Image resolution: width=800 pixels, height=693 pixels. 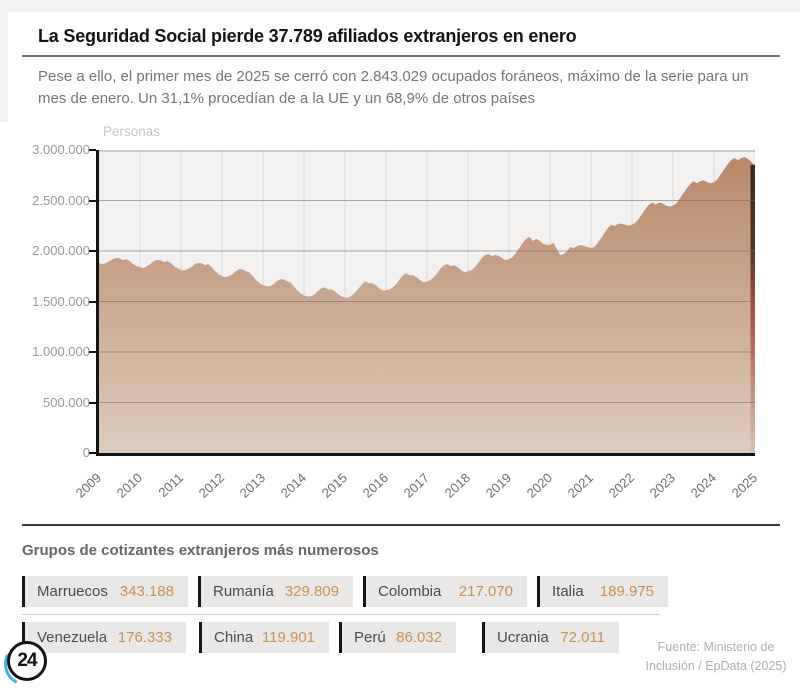 What do you see at coordinates (275, 591) in the screenshot?
I see `group-badge-rumania: Rumanía 329.809` at bounding box center [275, 591].